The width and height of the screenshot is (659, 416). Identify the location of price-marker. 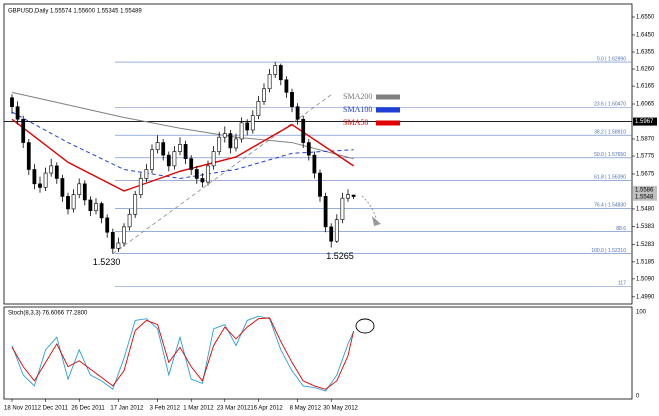
(645, 196).